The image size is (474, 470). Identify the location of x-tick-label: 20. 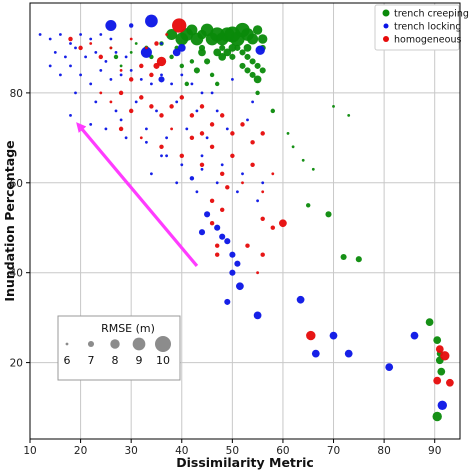
(80, 451).